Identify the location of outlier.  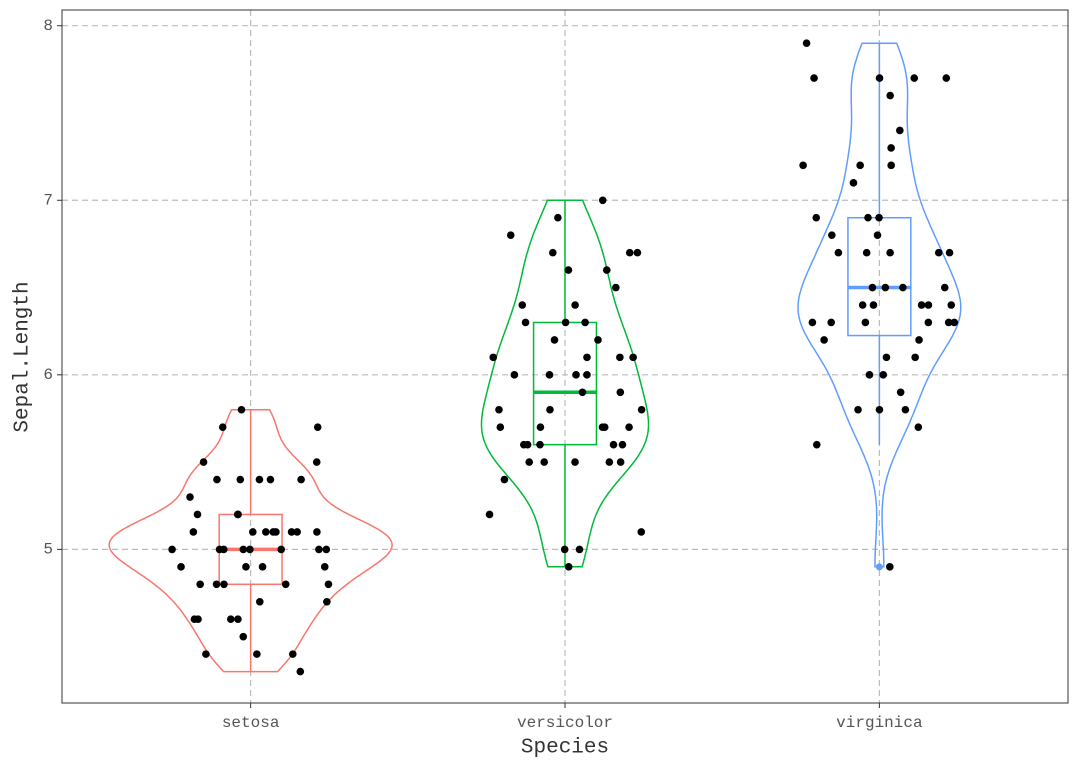
(879, 567).